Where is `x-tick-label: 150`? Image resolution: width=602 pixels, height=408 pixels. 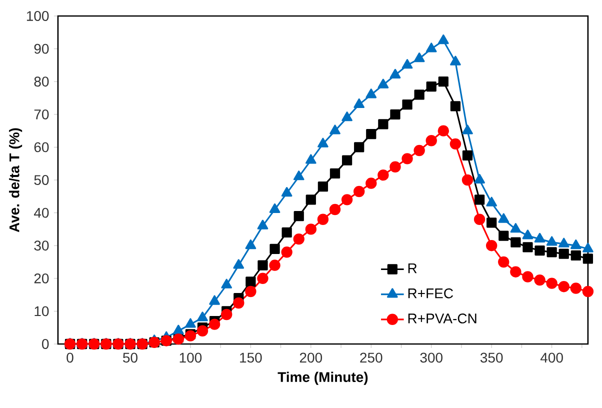
x-tick-label: 150 is located at coordinates (251, 357).